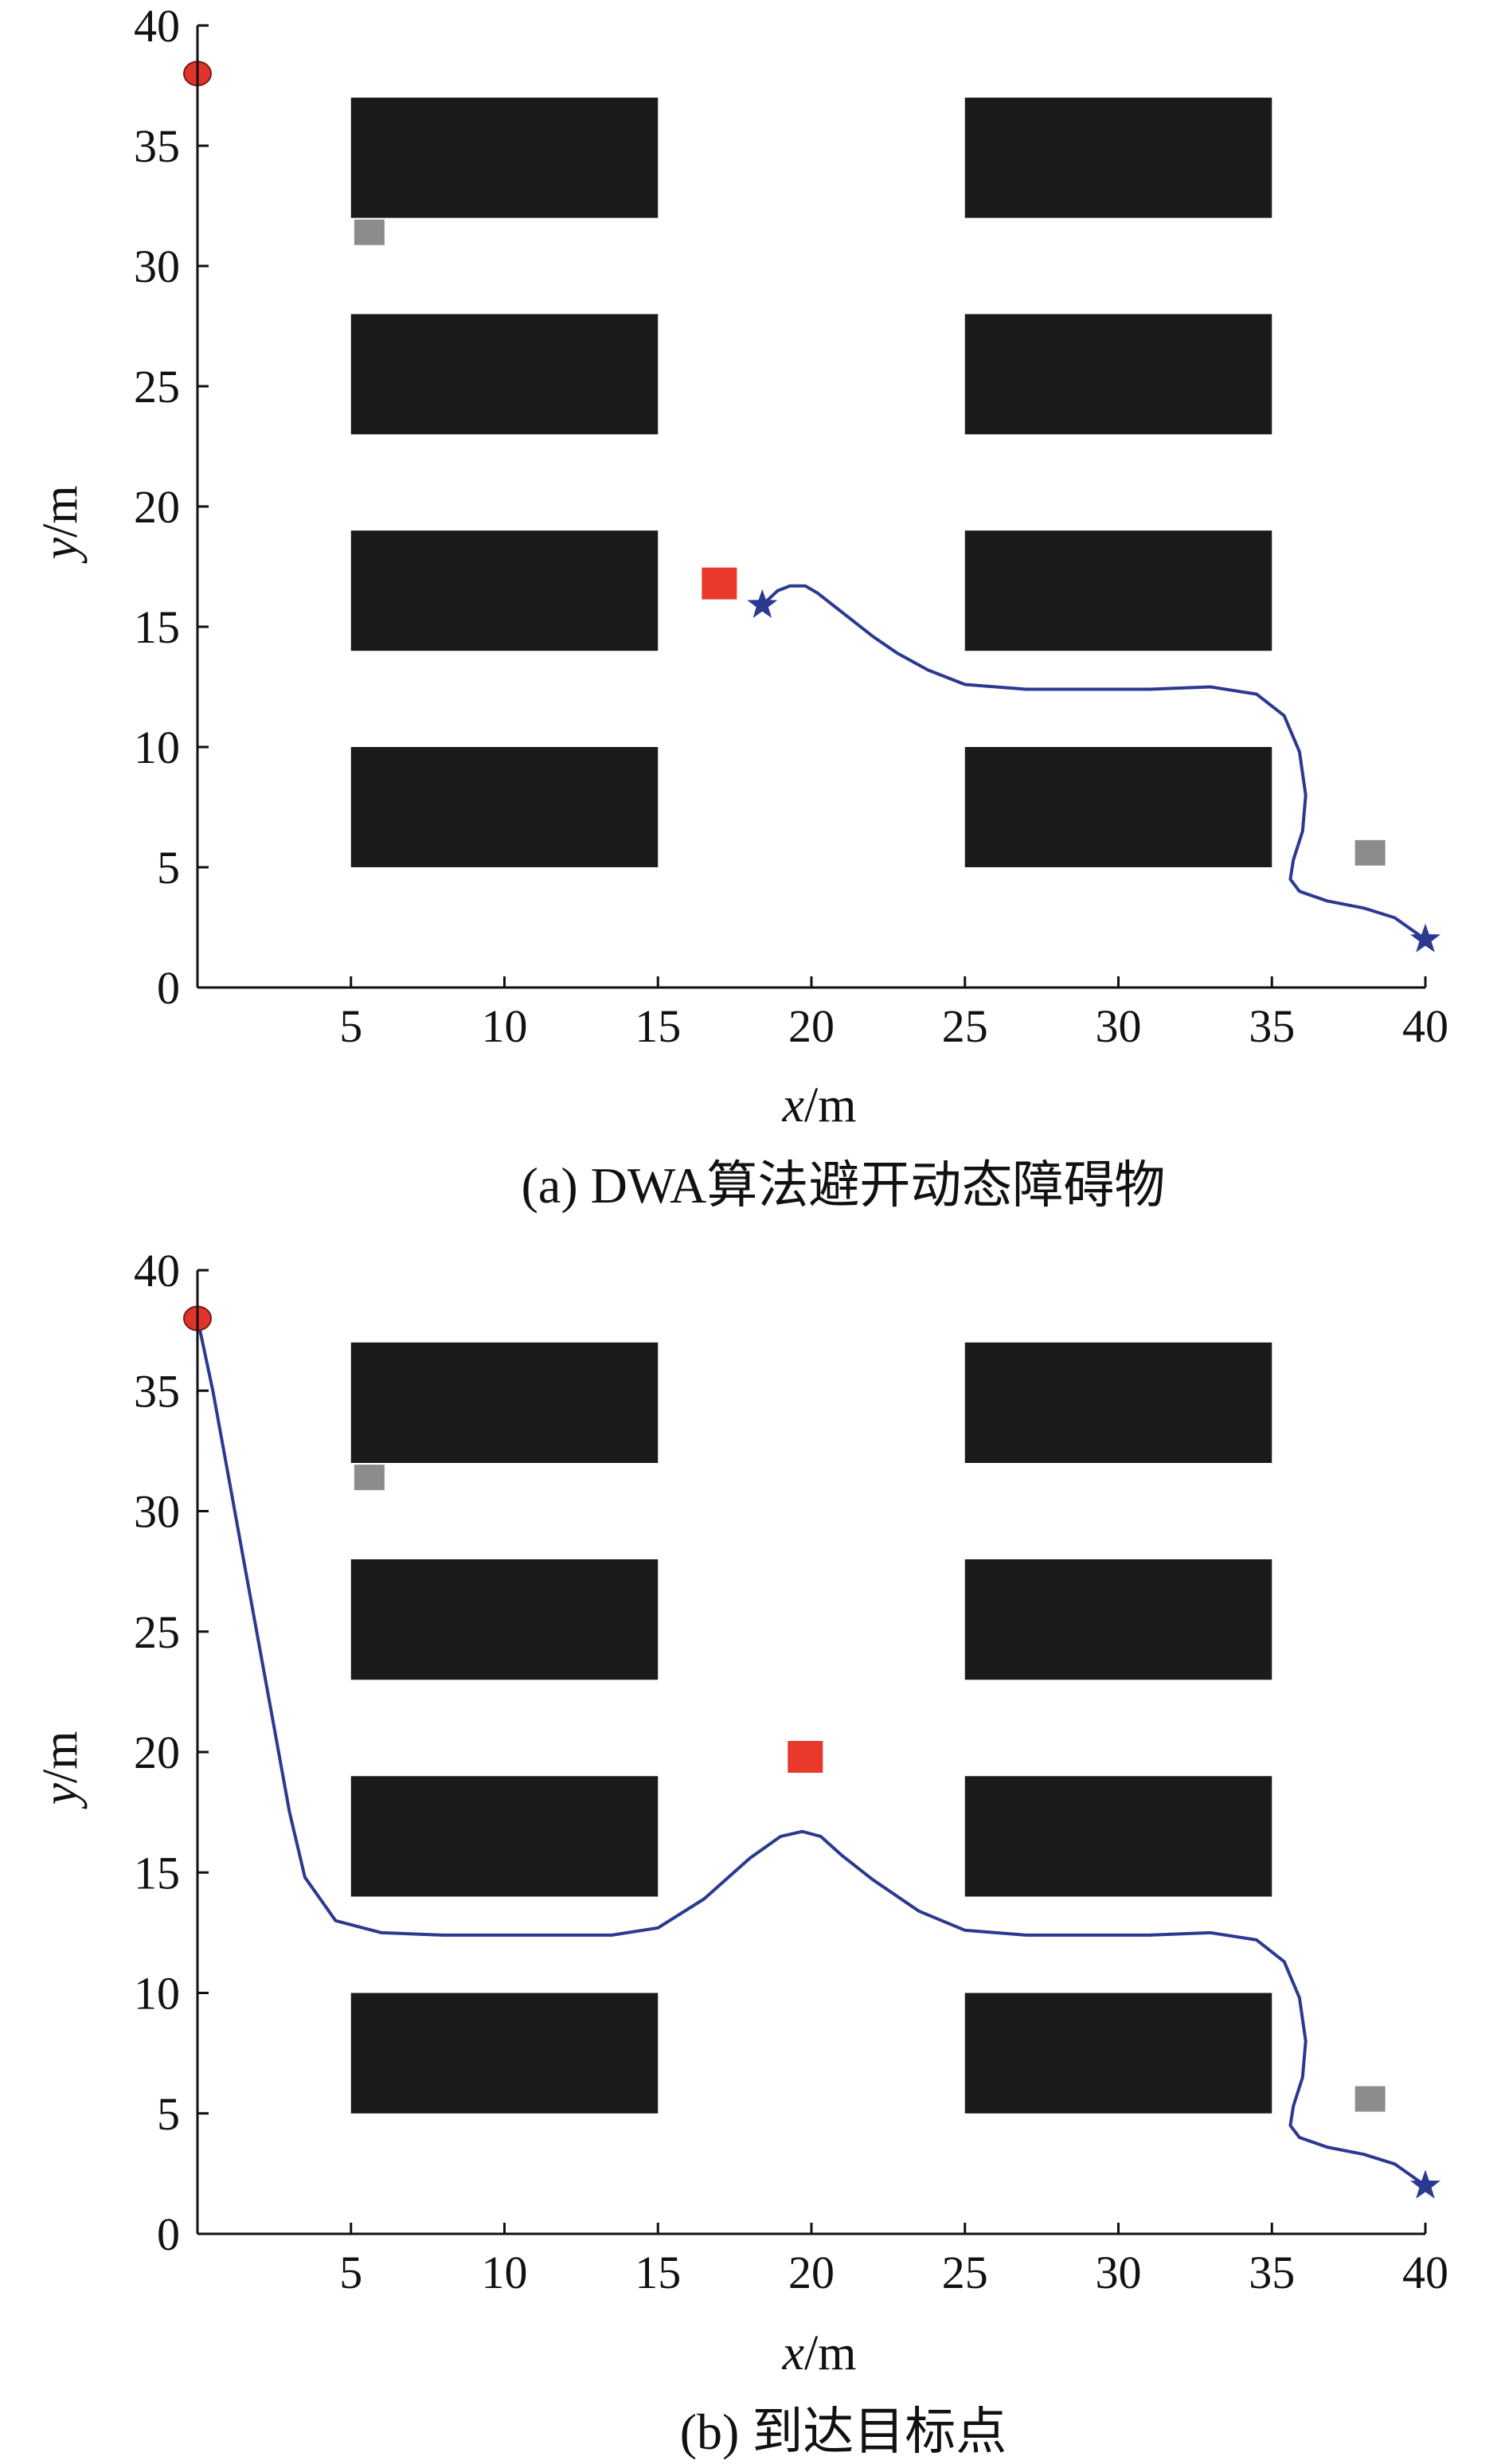 The image size is (1505, 2464). I want to click on trajectory-line, so click(1093, 762).